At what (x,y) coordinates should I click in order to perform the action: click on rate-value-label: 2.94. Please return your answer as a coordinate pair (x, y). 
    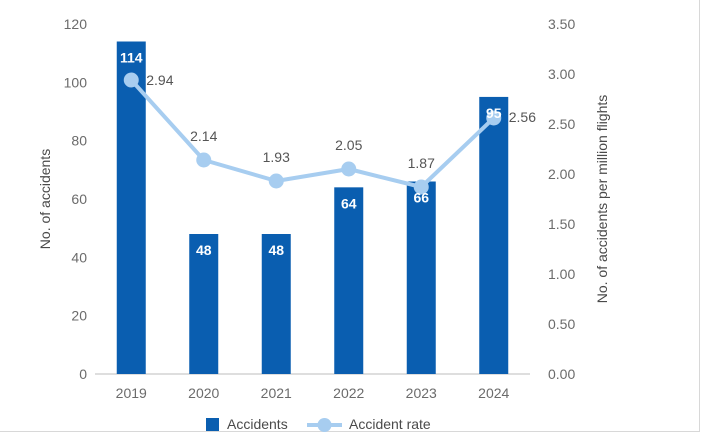
    Looking at the image, I should click on (159, 80).